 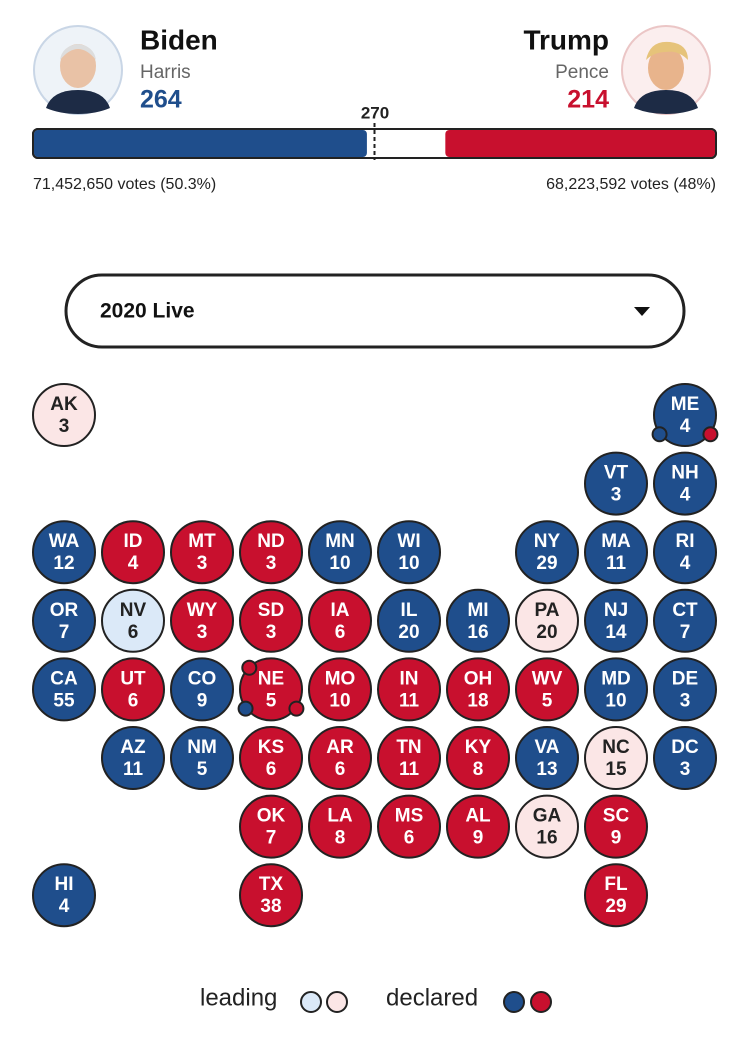 I want to click on threshold-label: 270, so click(x=375, y=112).